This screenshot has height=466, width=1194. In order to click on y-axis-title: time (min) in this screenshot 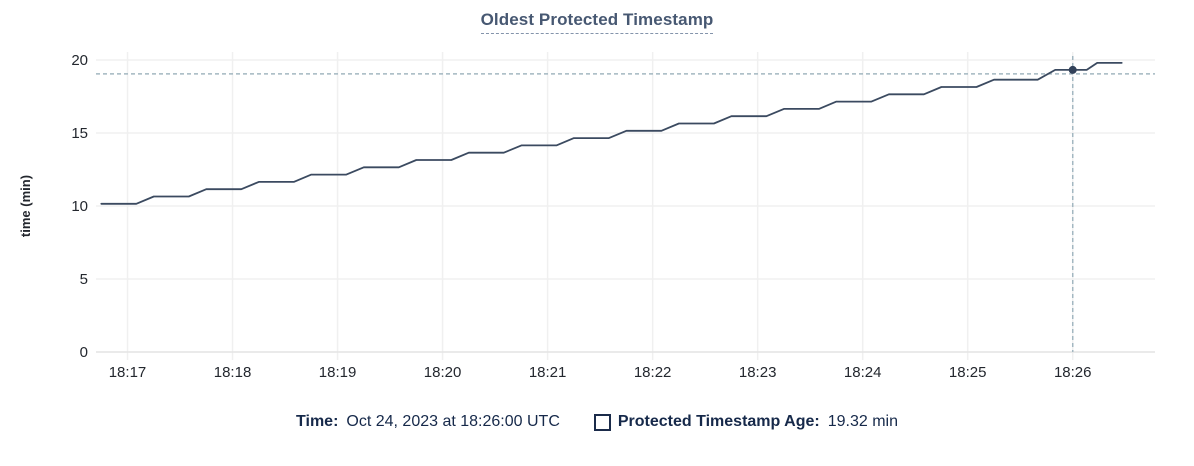, I will do `click(25, 206)`.